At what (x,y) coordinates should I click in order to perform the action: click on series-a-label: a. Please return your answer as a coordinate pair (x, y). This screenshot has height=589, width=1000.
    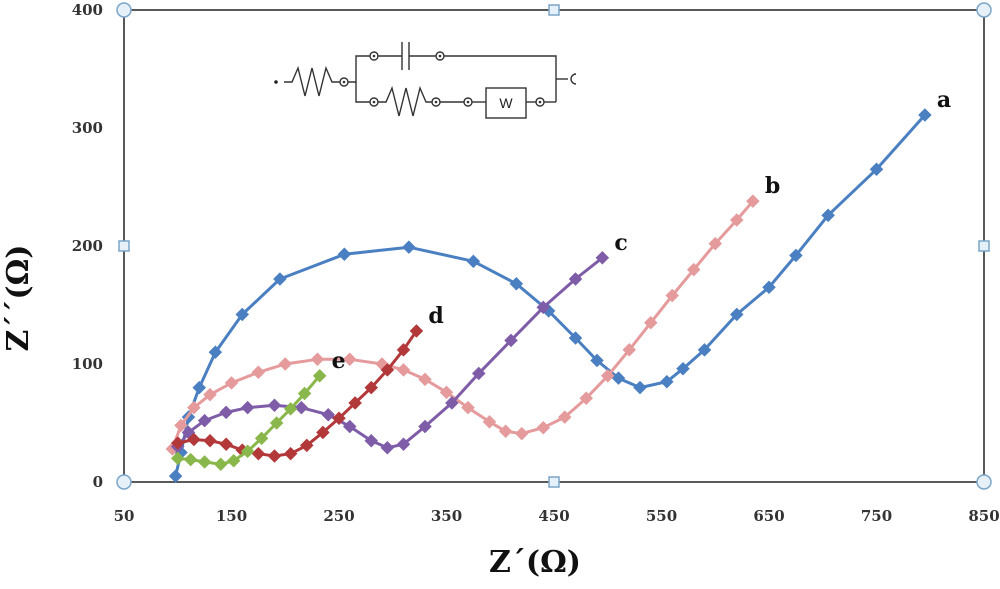
    Looking at the image, I should click on (944, 100).